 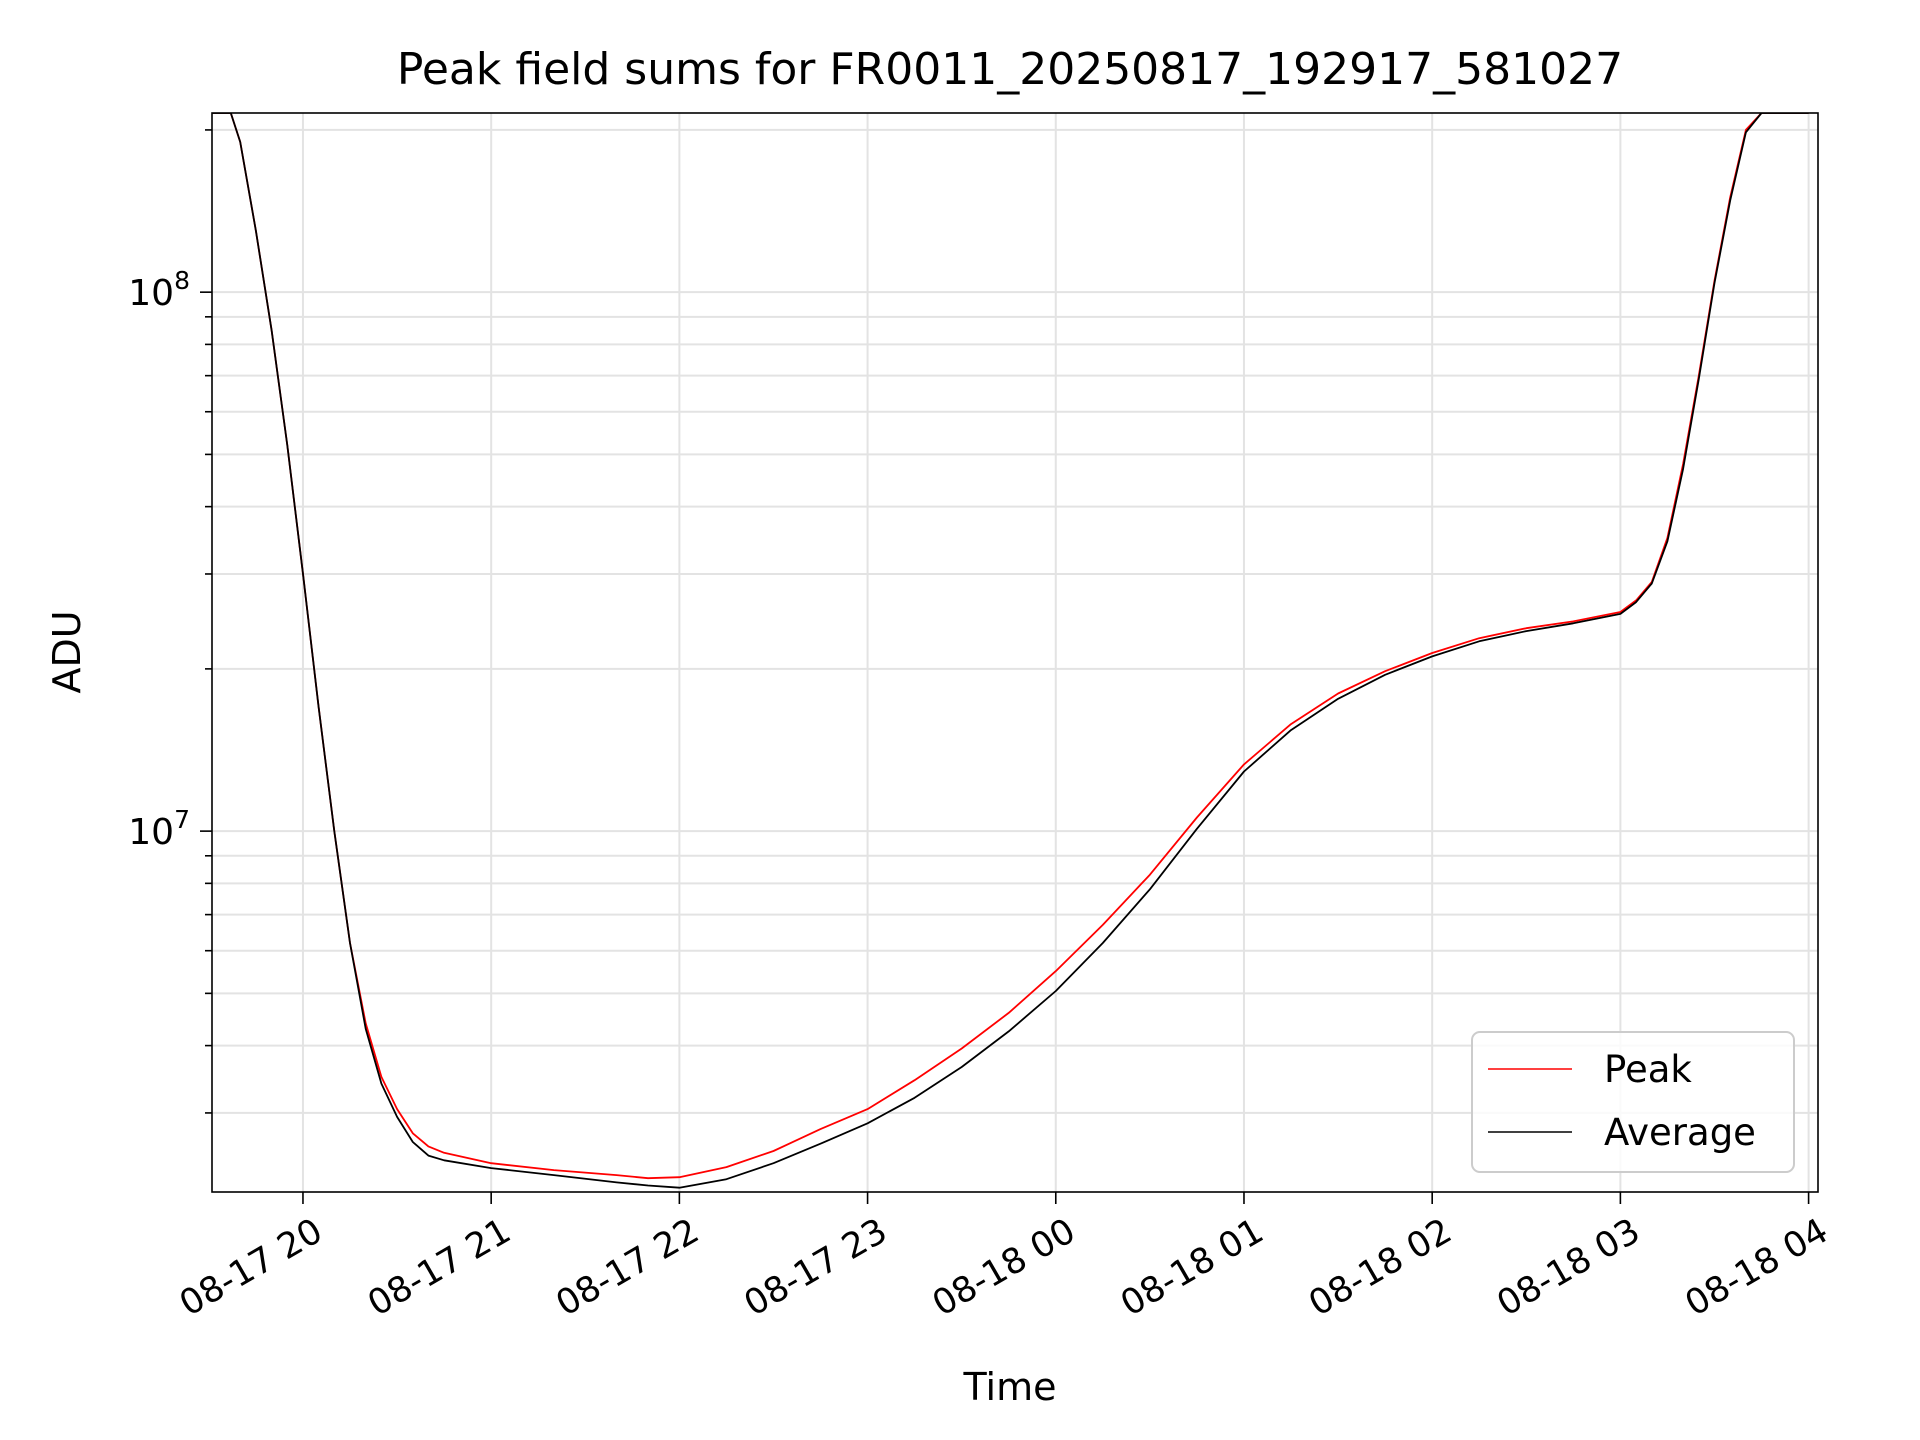 What do you see at coordinates (1680, 1132) in the screenshot?
I see `legend-label-average: Average` at bounding box center [1680, 1132].